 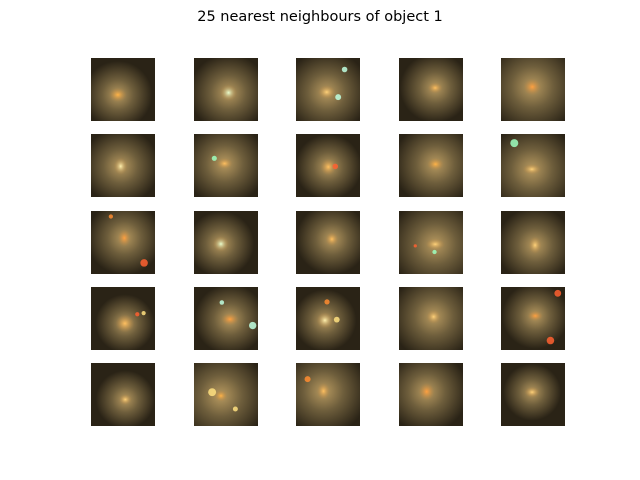 What do you see at coordinates (320, 17) in the screenshot?
I see `figure-title: 25 nearest neighbours of object 1` at bounding box center [320, 17].